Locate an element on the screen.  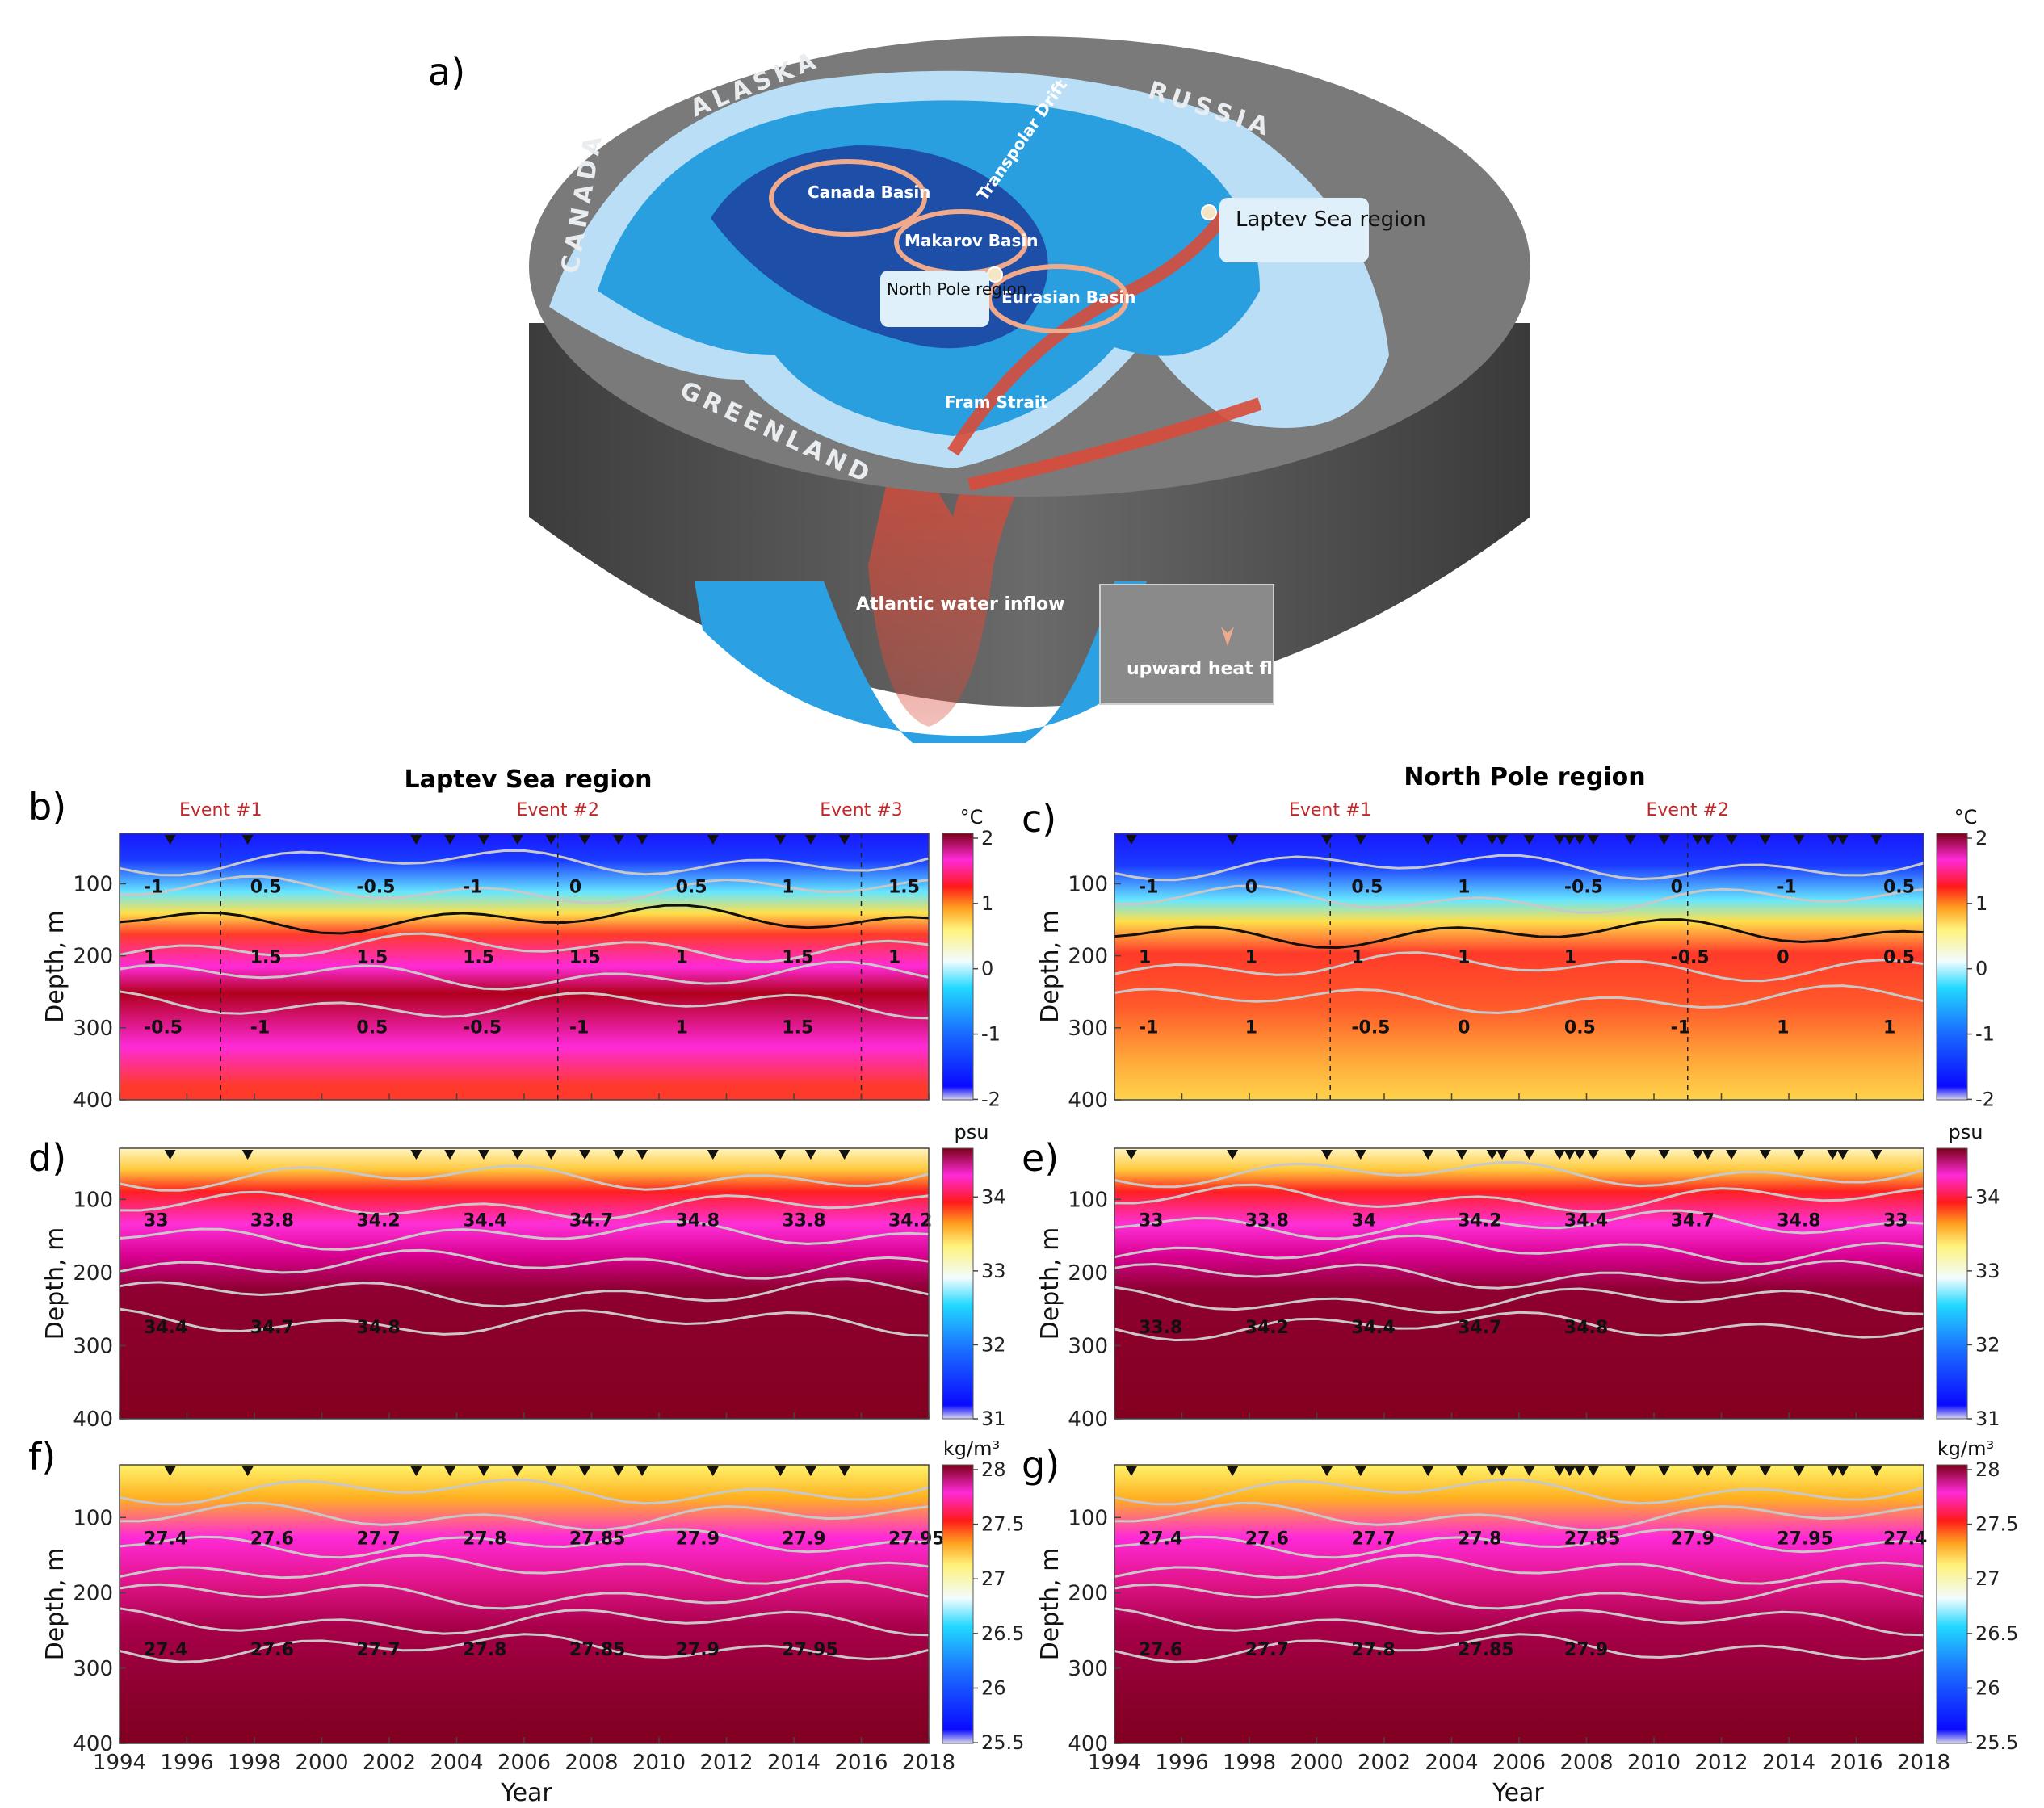
contour-label: 34.7 is located at coordinates (272, 1328).